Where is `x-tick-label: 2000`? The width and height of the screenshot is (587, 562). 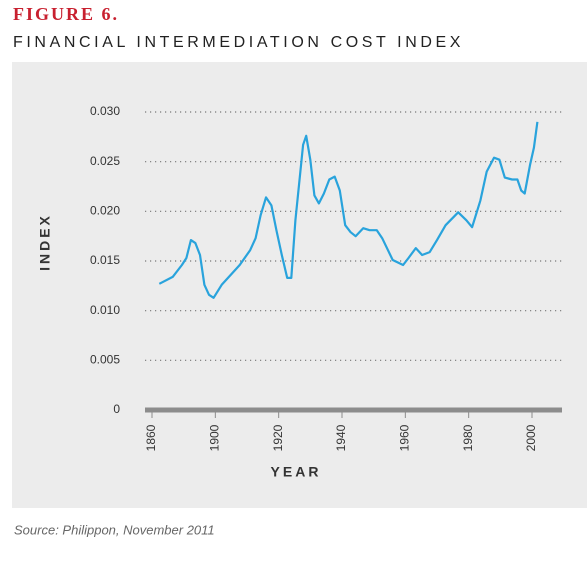 x-tick-label: 2000 is located at coordinates (531, 437).